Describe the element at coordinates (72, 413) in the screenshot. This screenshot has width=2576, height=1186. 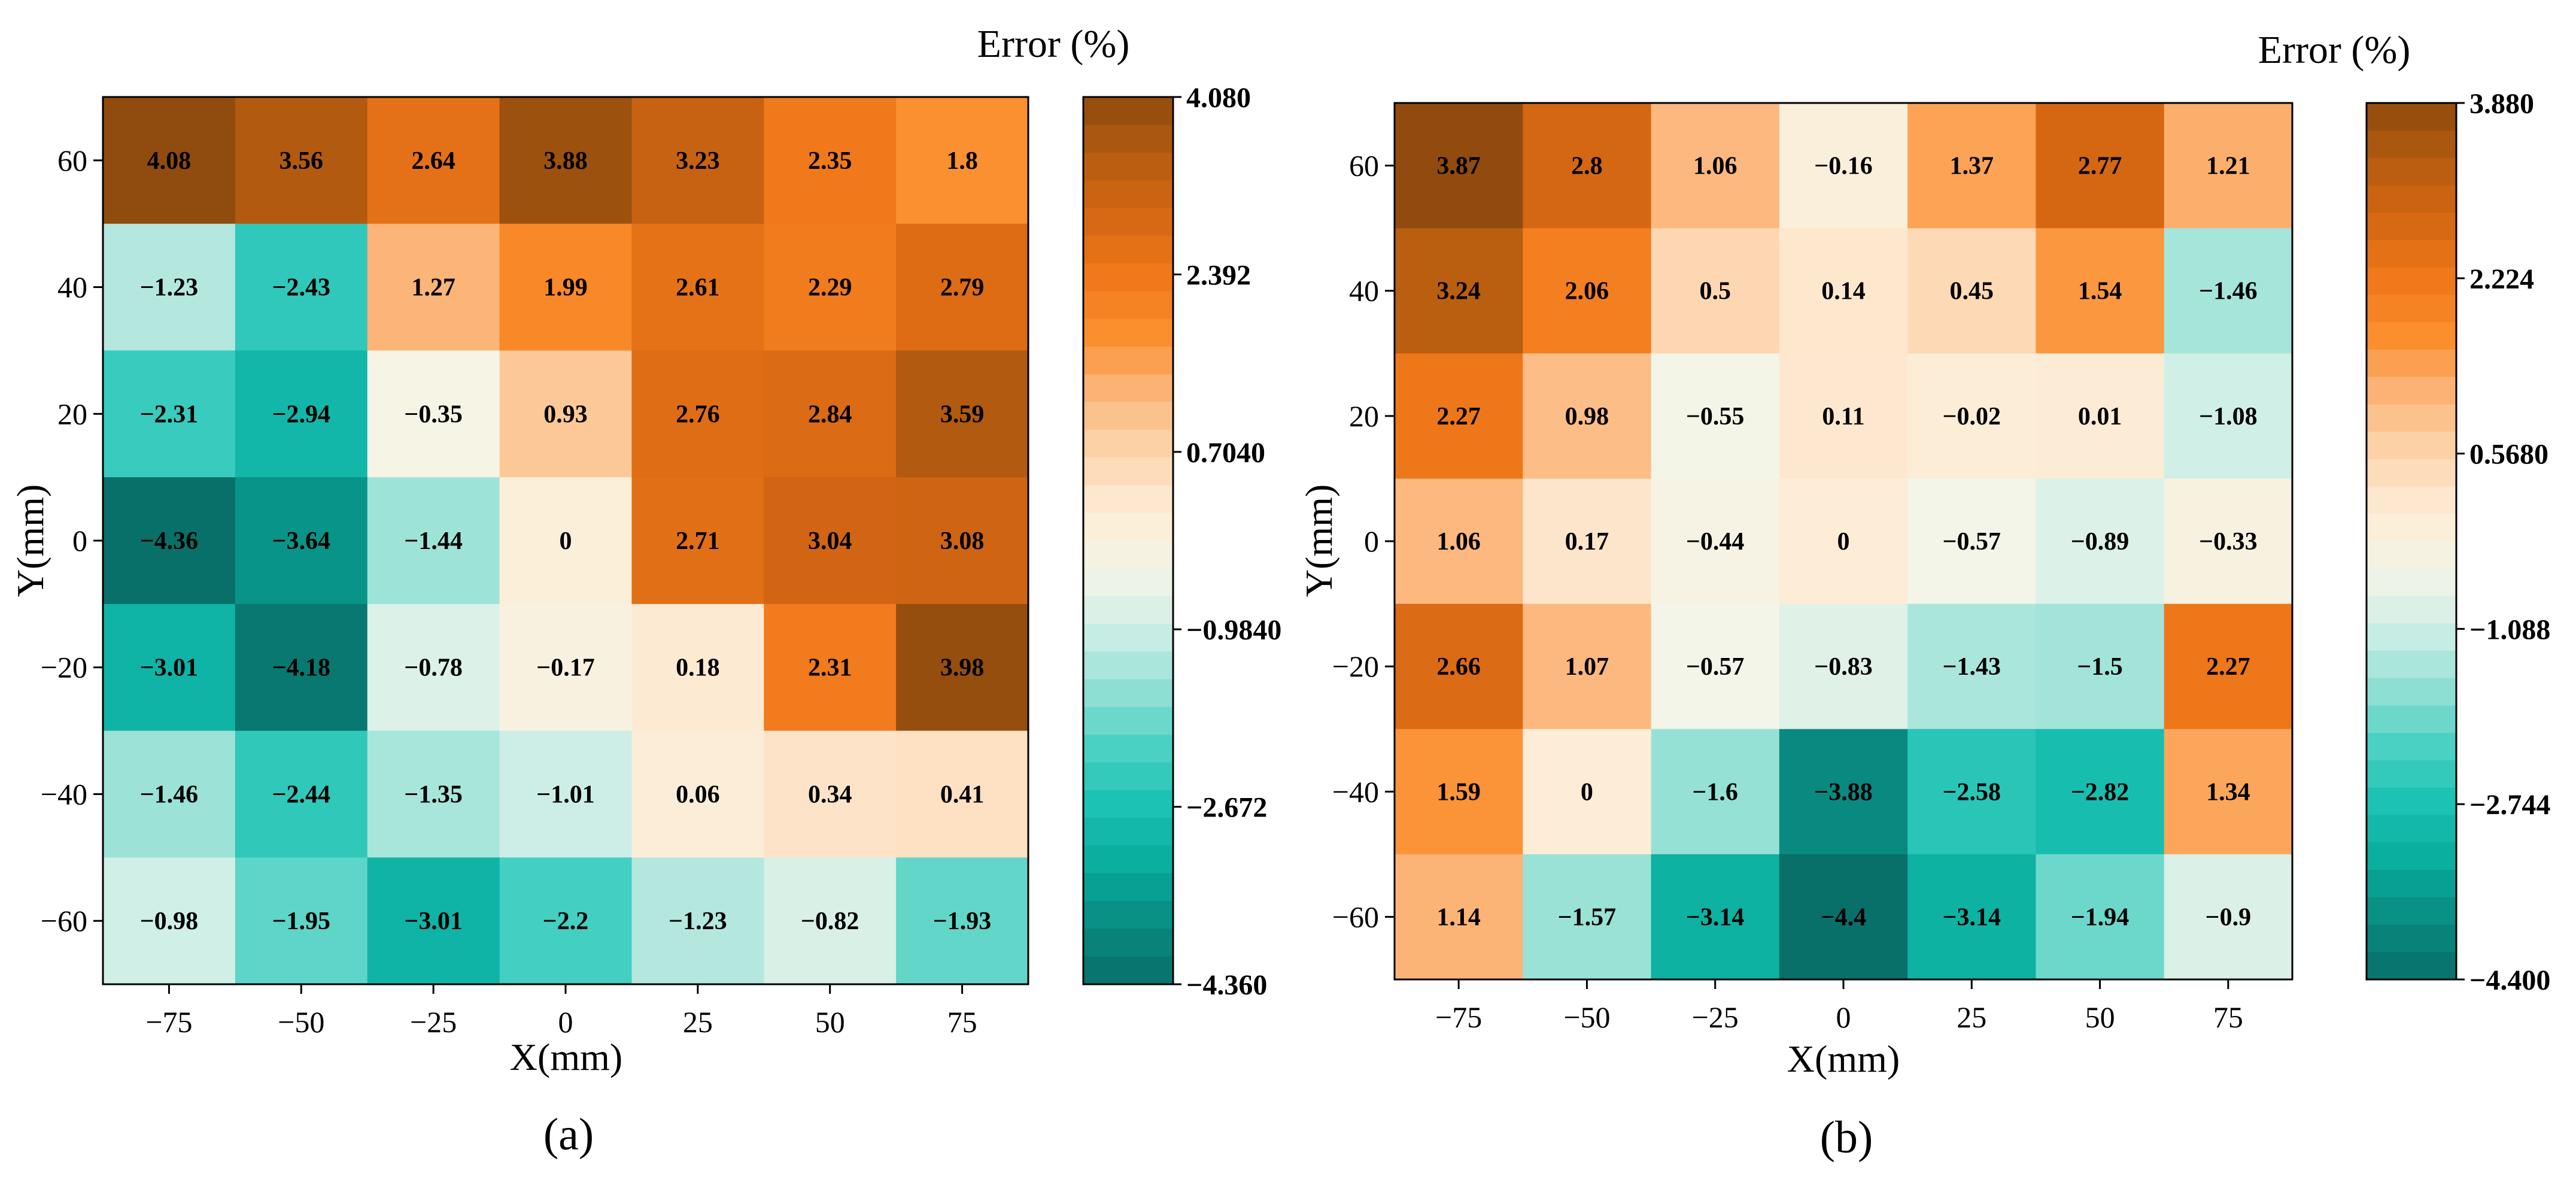
I see `y-tick-label: 20` at that location.